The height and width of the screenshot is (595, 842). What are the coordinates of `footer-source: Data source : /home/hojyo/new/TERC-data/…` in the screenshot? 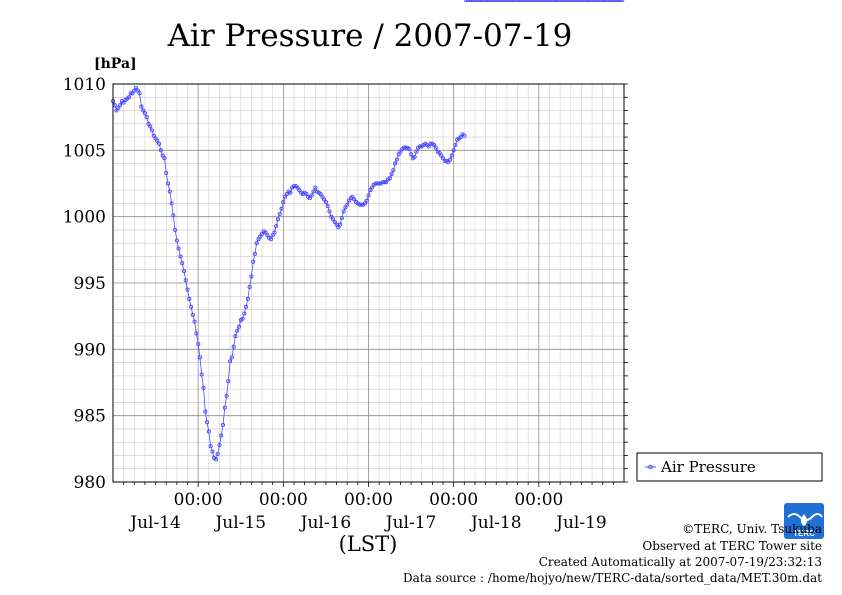 It's located at (612, 578).